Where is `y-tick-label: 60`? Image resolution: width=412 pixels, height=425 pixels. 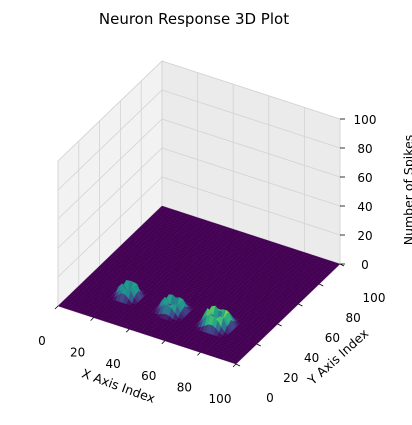
y-tick-label: 60 is located at coordinates (332, 338).